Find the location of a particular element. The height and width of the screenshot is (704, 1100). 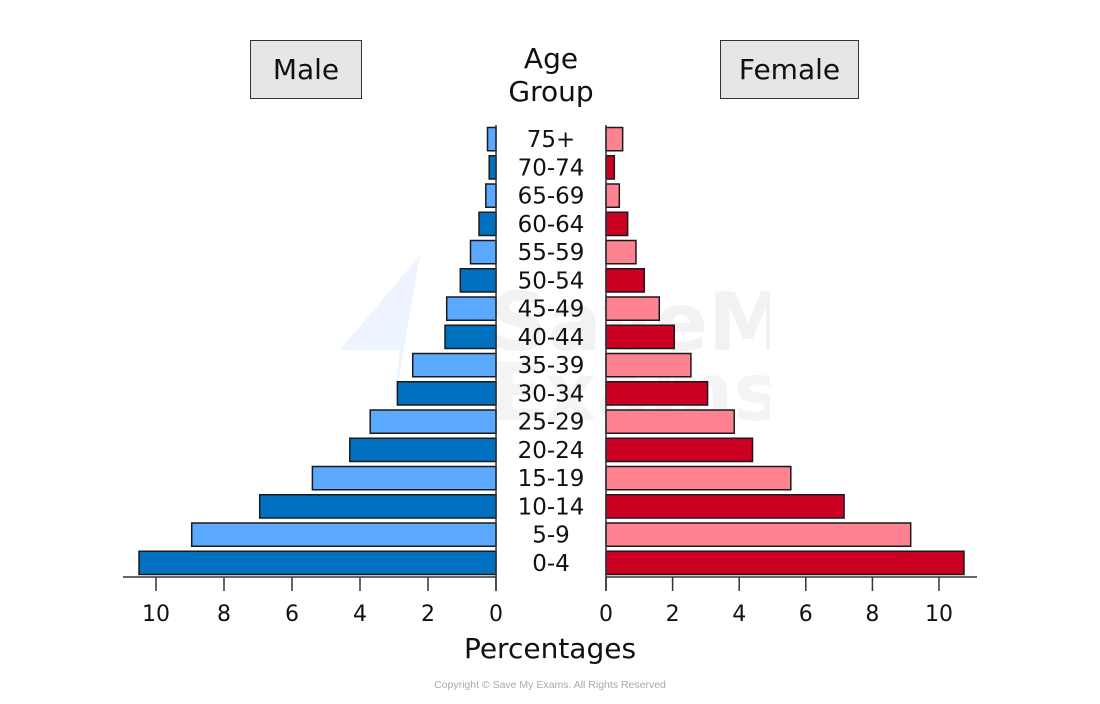

male-x-tick-label: 4 is located at coordinates (360, 614).